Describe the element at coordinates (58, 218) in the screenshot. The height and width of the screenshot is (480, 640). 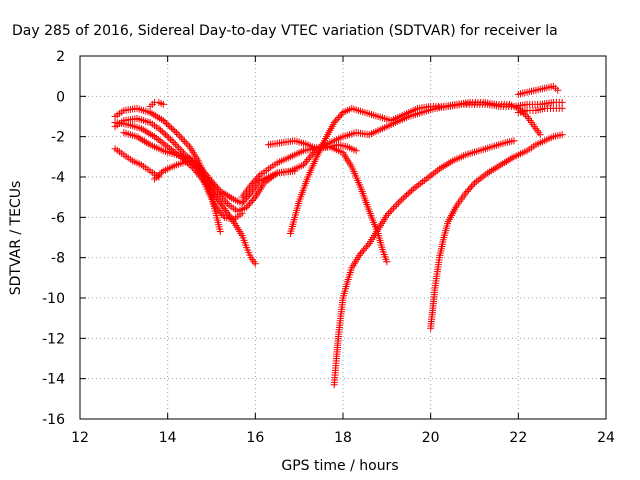
I see `y-tick-label: -6` at that location.